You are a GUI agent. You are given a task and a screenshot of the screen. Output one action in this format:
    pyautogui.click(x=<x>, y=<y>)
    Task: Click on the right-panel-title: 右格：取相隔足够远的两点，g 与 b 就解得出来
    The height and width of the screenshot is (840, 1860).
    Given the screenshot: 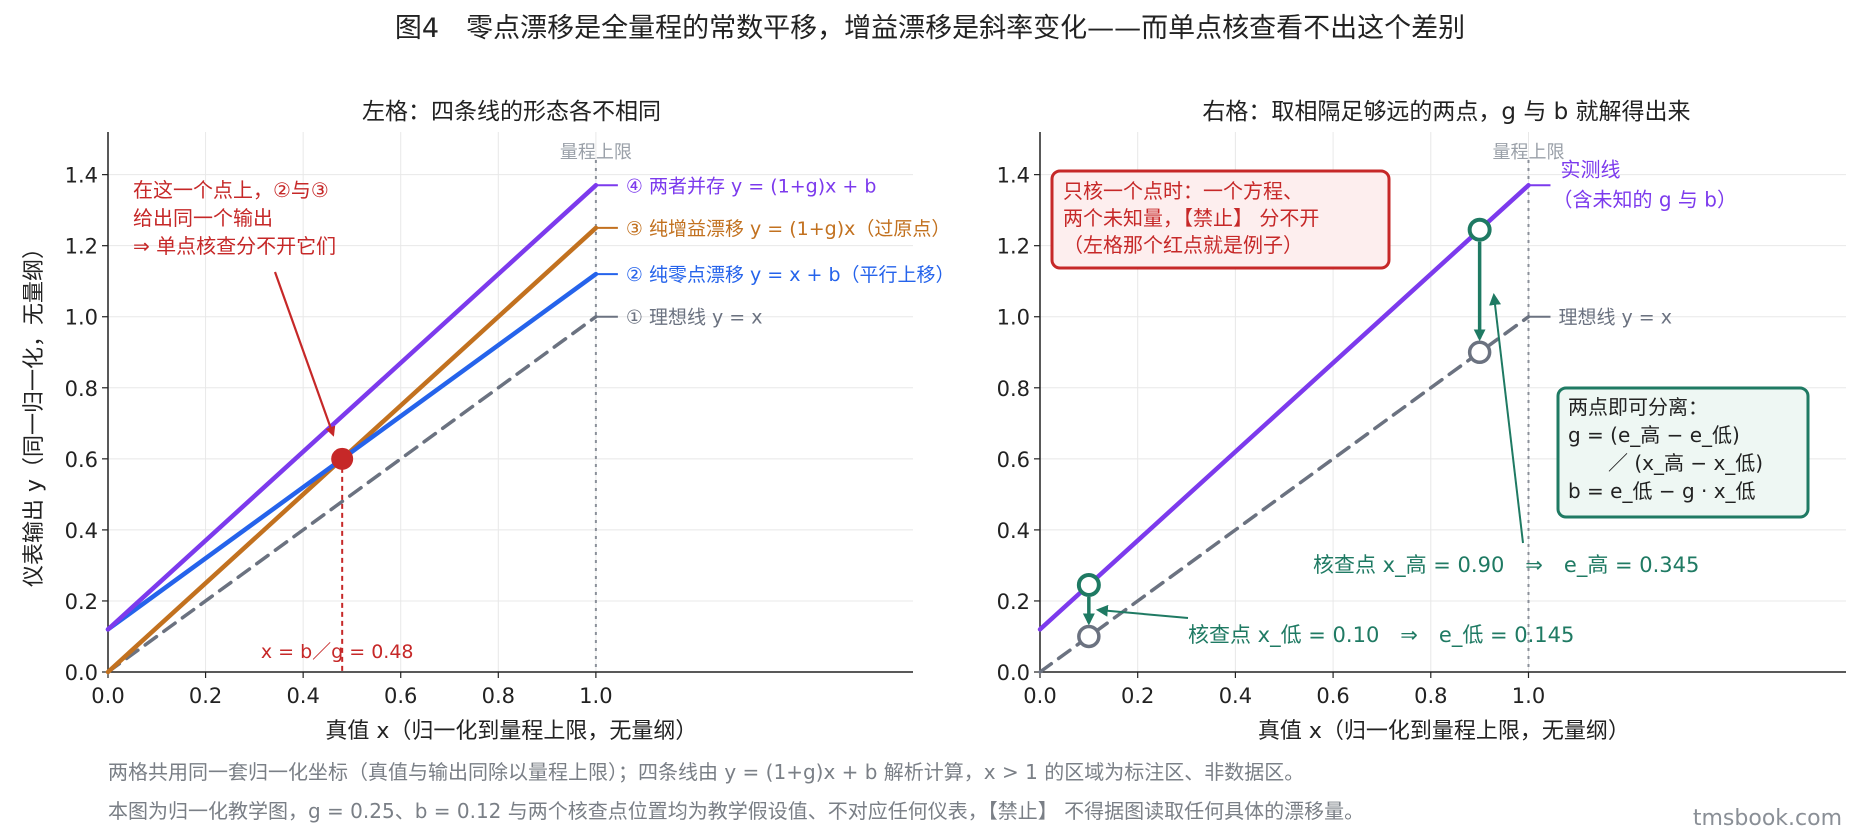 What is the action you would take?
    pyautogui.click(x=1446, y=112)
    